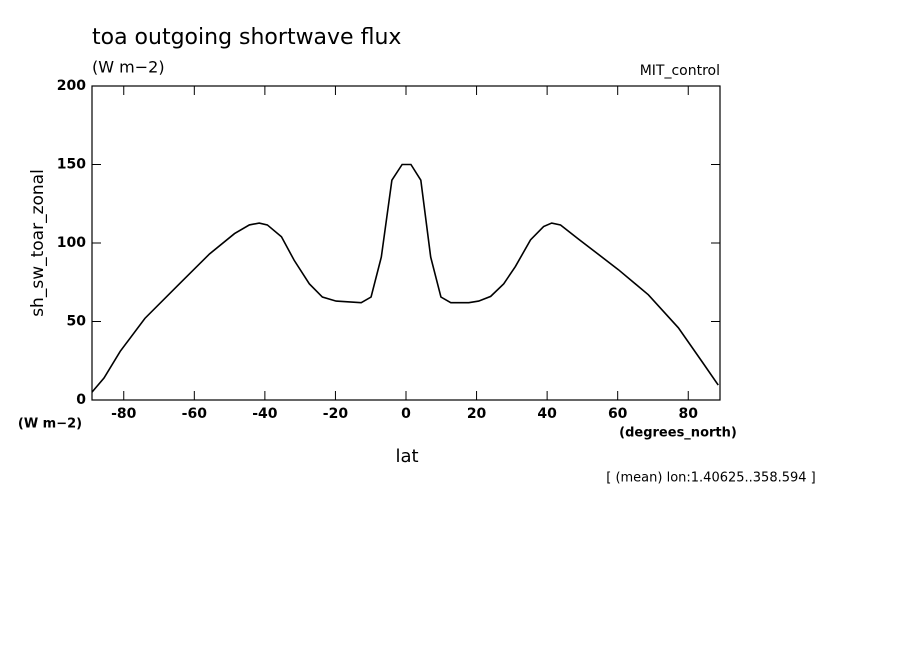  I want to click on note: [ (mean) lon:1.40625..358.594 ], so click(711, 478).